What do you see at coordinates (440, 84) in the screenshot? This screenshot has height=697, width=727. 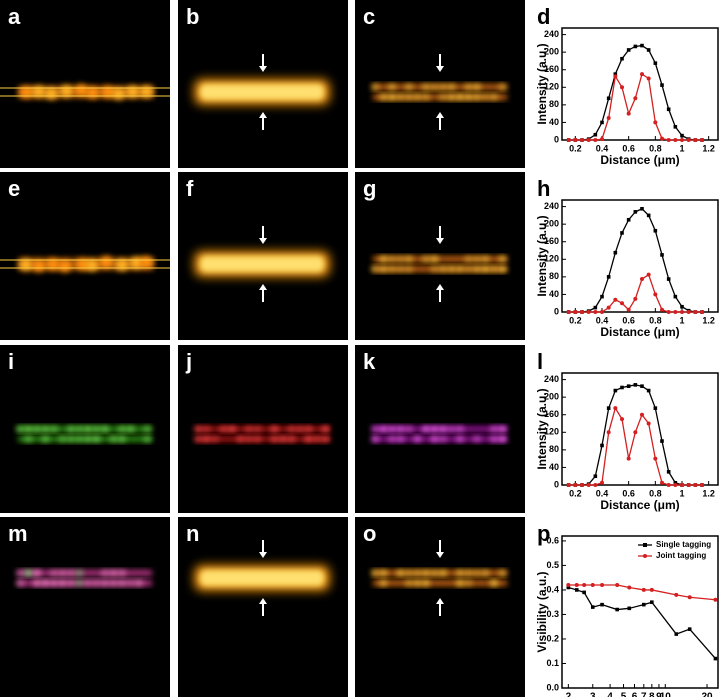 I see `image-panel: c` at bounding box center [440, 84].